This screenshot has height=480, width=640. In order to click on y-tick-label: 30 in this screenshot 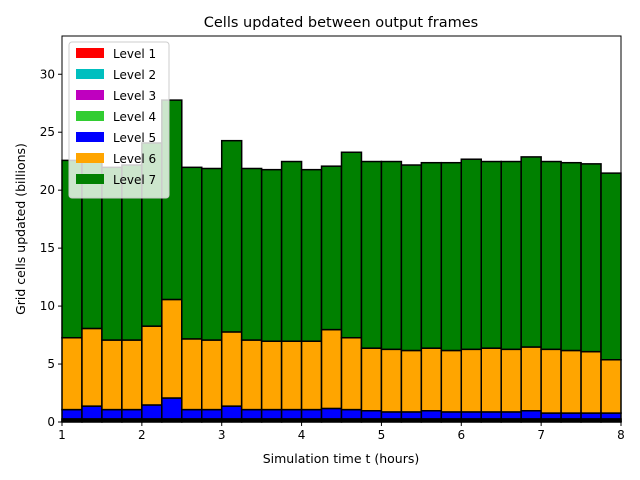, I will do `click(47, 74)`.